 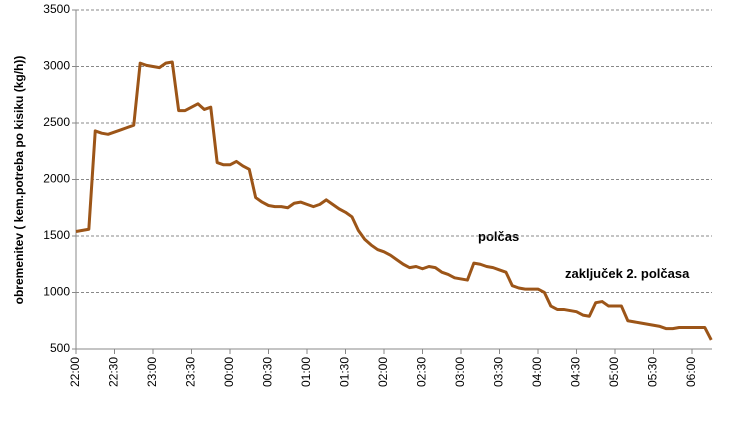 I want to click on y-tick-label: 2000, so click(x=56, y=179).